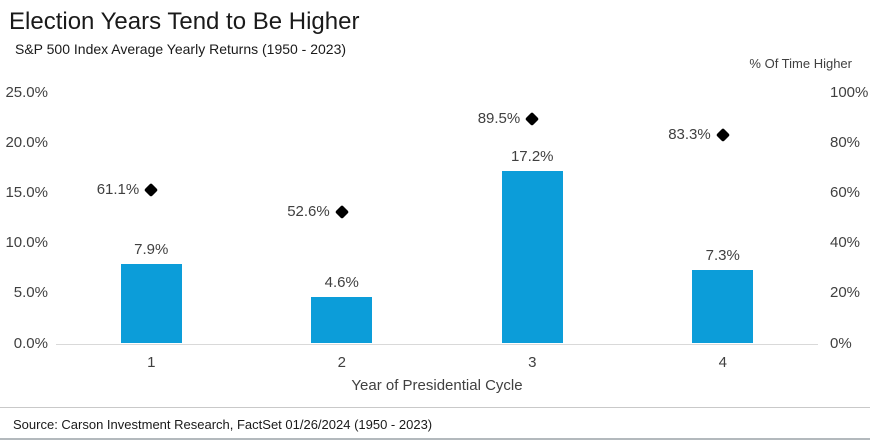 Image resolution: width=870 pixels, height=442 pixels. Describe the element at coordinates (841, 343) in the screenshot. I see `right-axis-tick-label: 0%` at that location.